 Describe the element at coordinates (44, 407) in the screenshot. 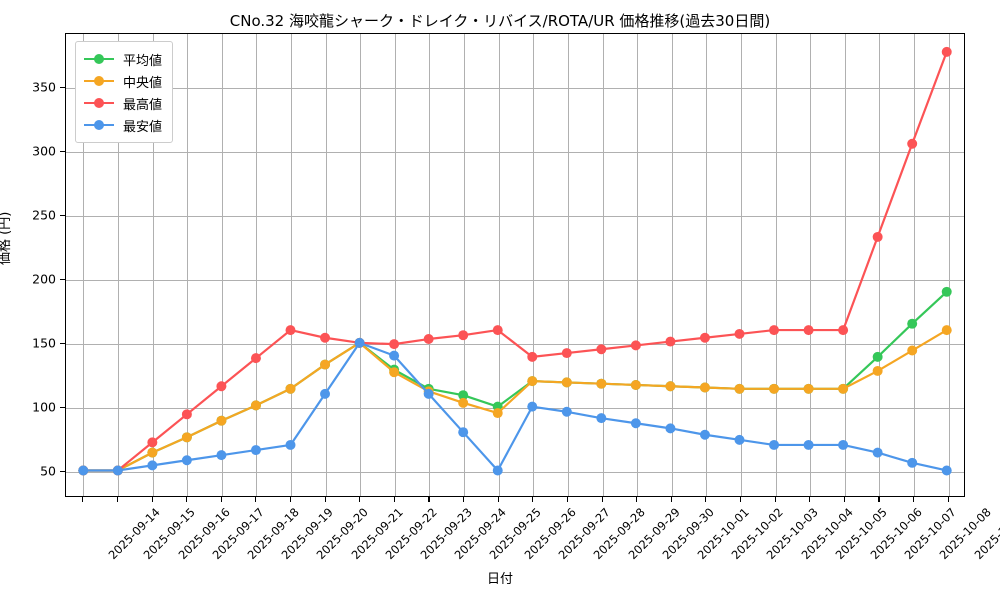

I see `y-axis-tick-label: 100` at that location.